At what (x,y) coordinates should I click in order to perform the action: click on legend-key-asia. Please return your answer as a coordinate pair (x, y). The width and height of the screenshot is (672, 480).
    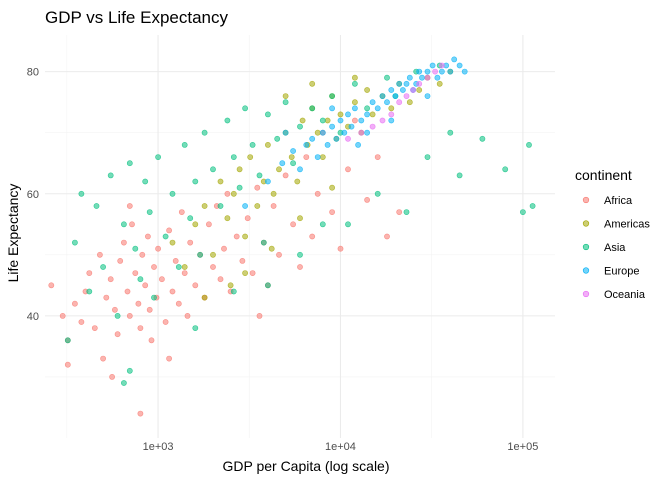
    Looking at the image, I should click on (586, 247).